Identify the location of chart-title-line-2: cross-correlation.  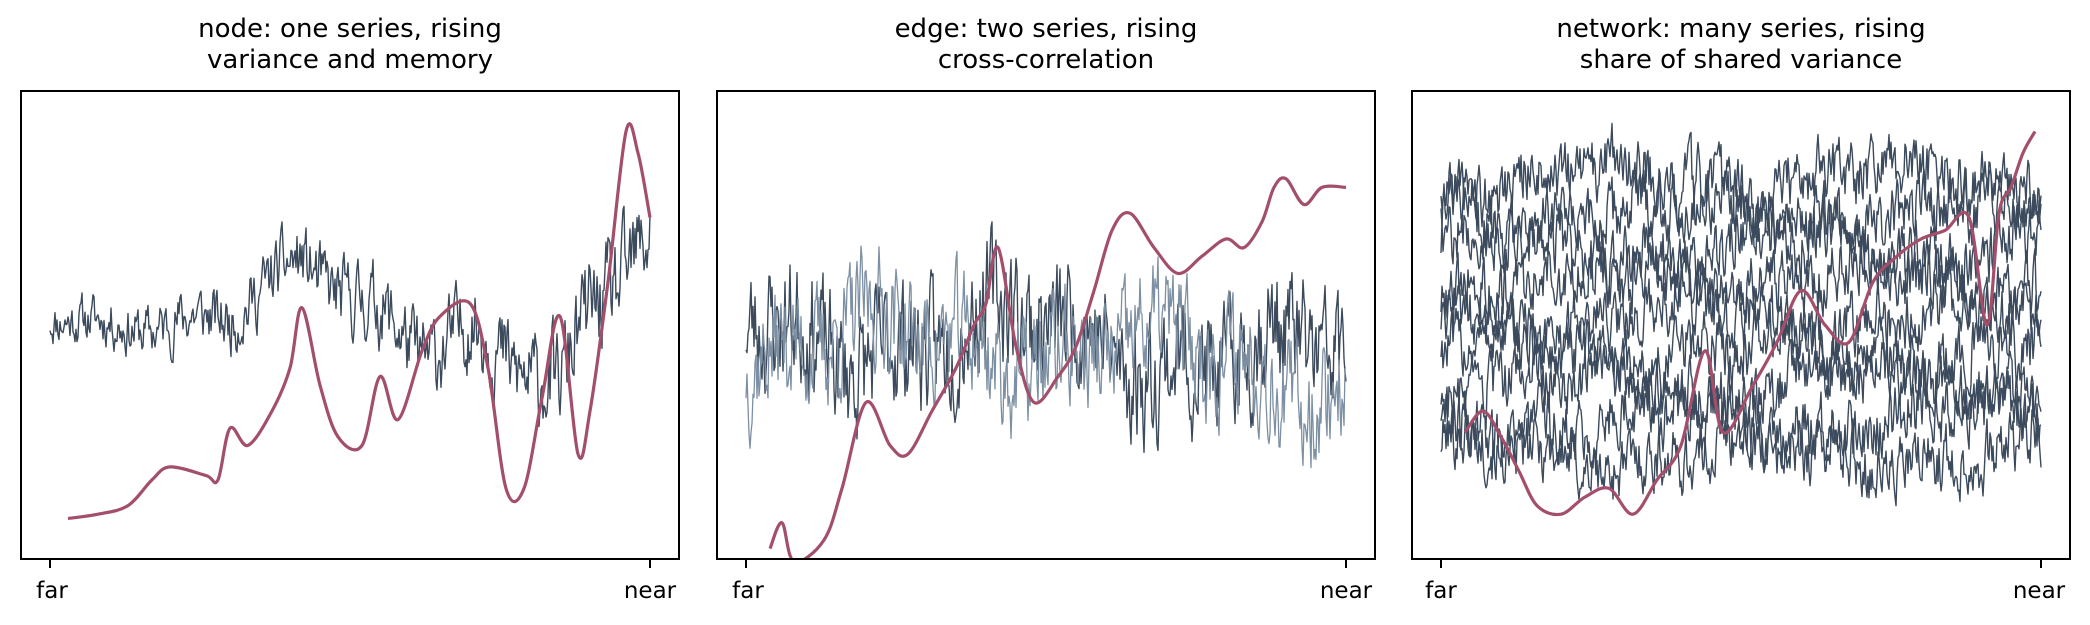
(1046, 60).